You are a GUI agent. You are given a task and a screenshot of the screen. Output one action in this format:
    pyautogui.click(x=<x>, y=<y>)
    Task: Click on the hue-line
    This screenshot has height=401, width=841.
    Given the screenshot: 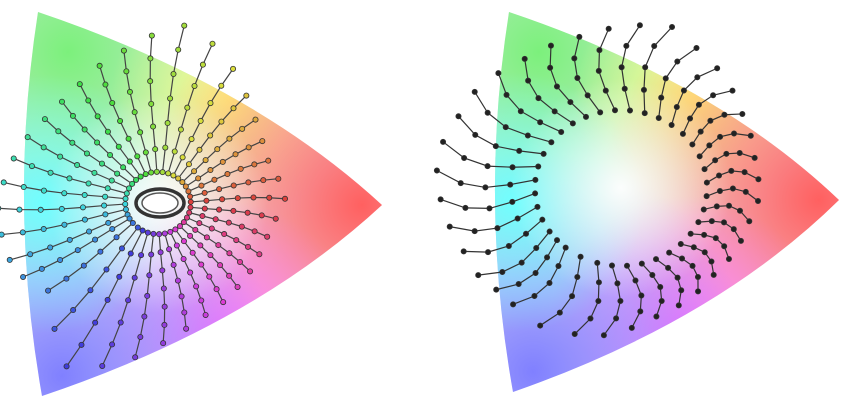 What is the action you would take?
    pyautogui.click(x=90, y=257)
    